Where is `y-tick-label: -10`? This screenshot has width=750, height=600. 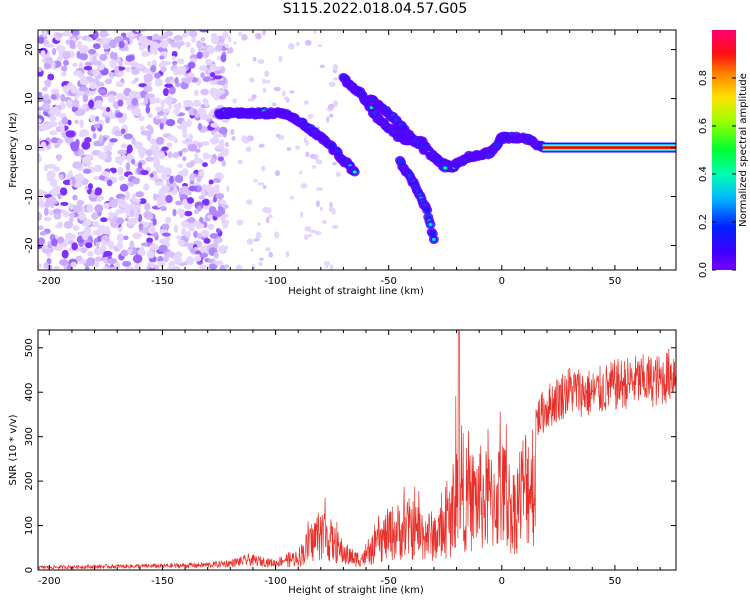 y-tick-label: -10 is located at coordinates (29, 196).